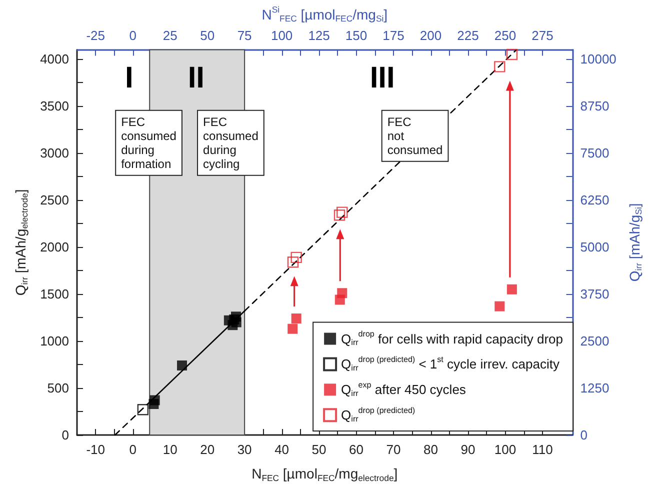 The height and width of the screenshot is (493, 651). Describe the element at coordinates (356, 35) in the screenshot. I see `x2-tick-label: 150` at that location.